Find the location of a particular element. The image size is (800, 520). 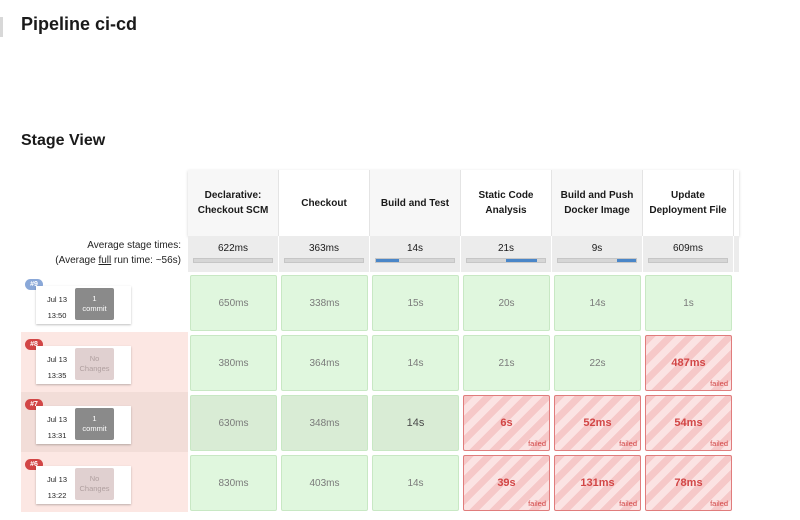

stage-duration: 380ms is located at coordinates (233, 363).